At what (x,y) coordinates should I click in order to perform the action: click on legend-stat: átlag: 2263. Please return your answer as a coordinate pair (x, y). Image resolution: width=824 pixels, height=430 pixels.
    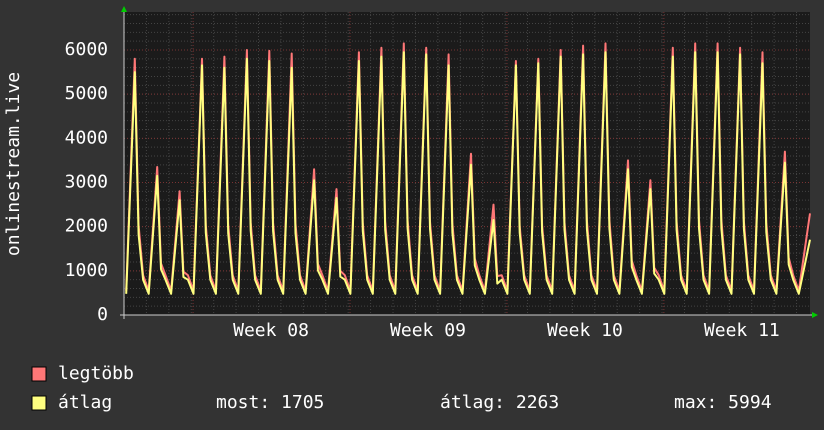
    Looking at the image, I should click on (499, 402).